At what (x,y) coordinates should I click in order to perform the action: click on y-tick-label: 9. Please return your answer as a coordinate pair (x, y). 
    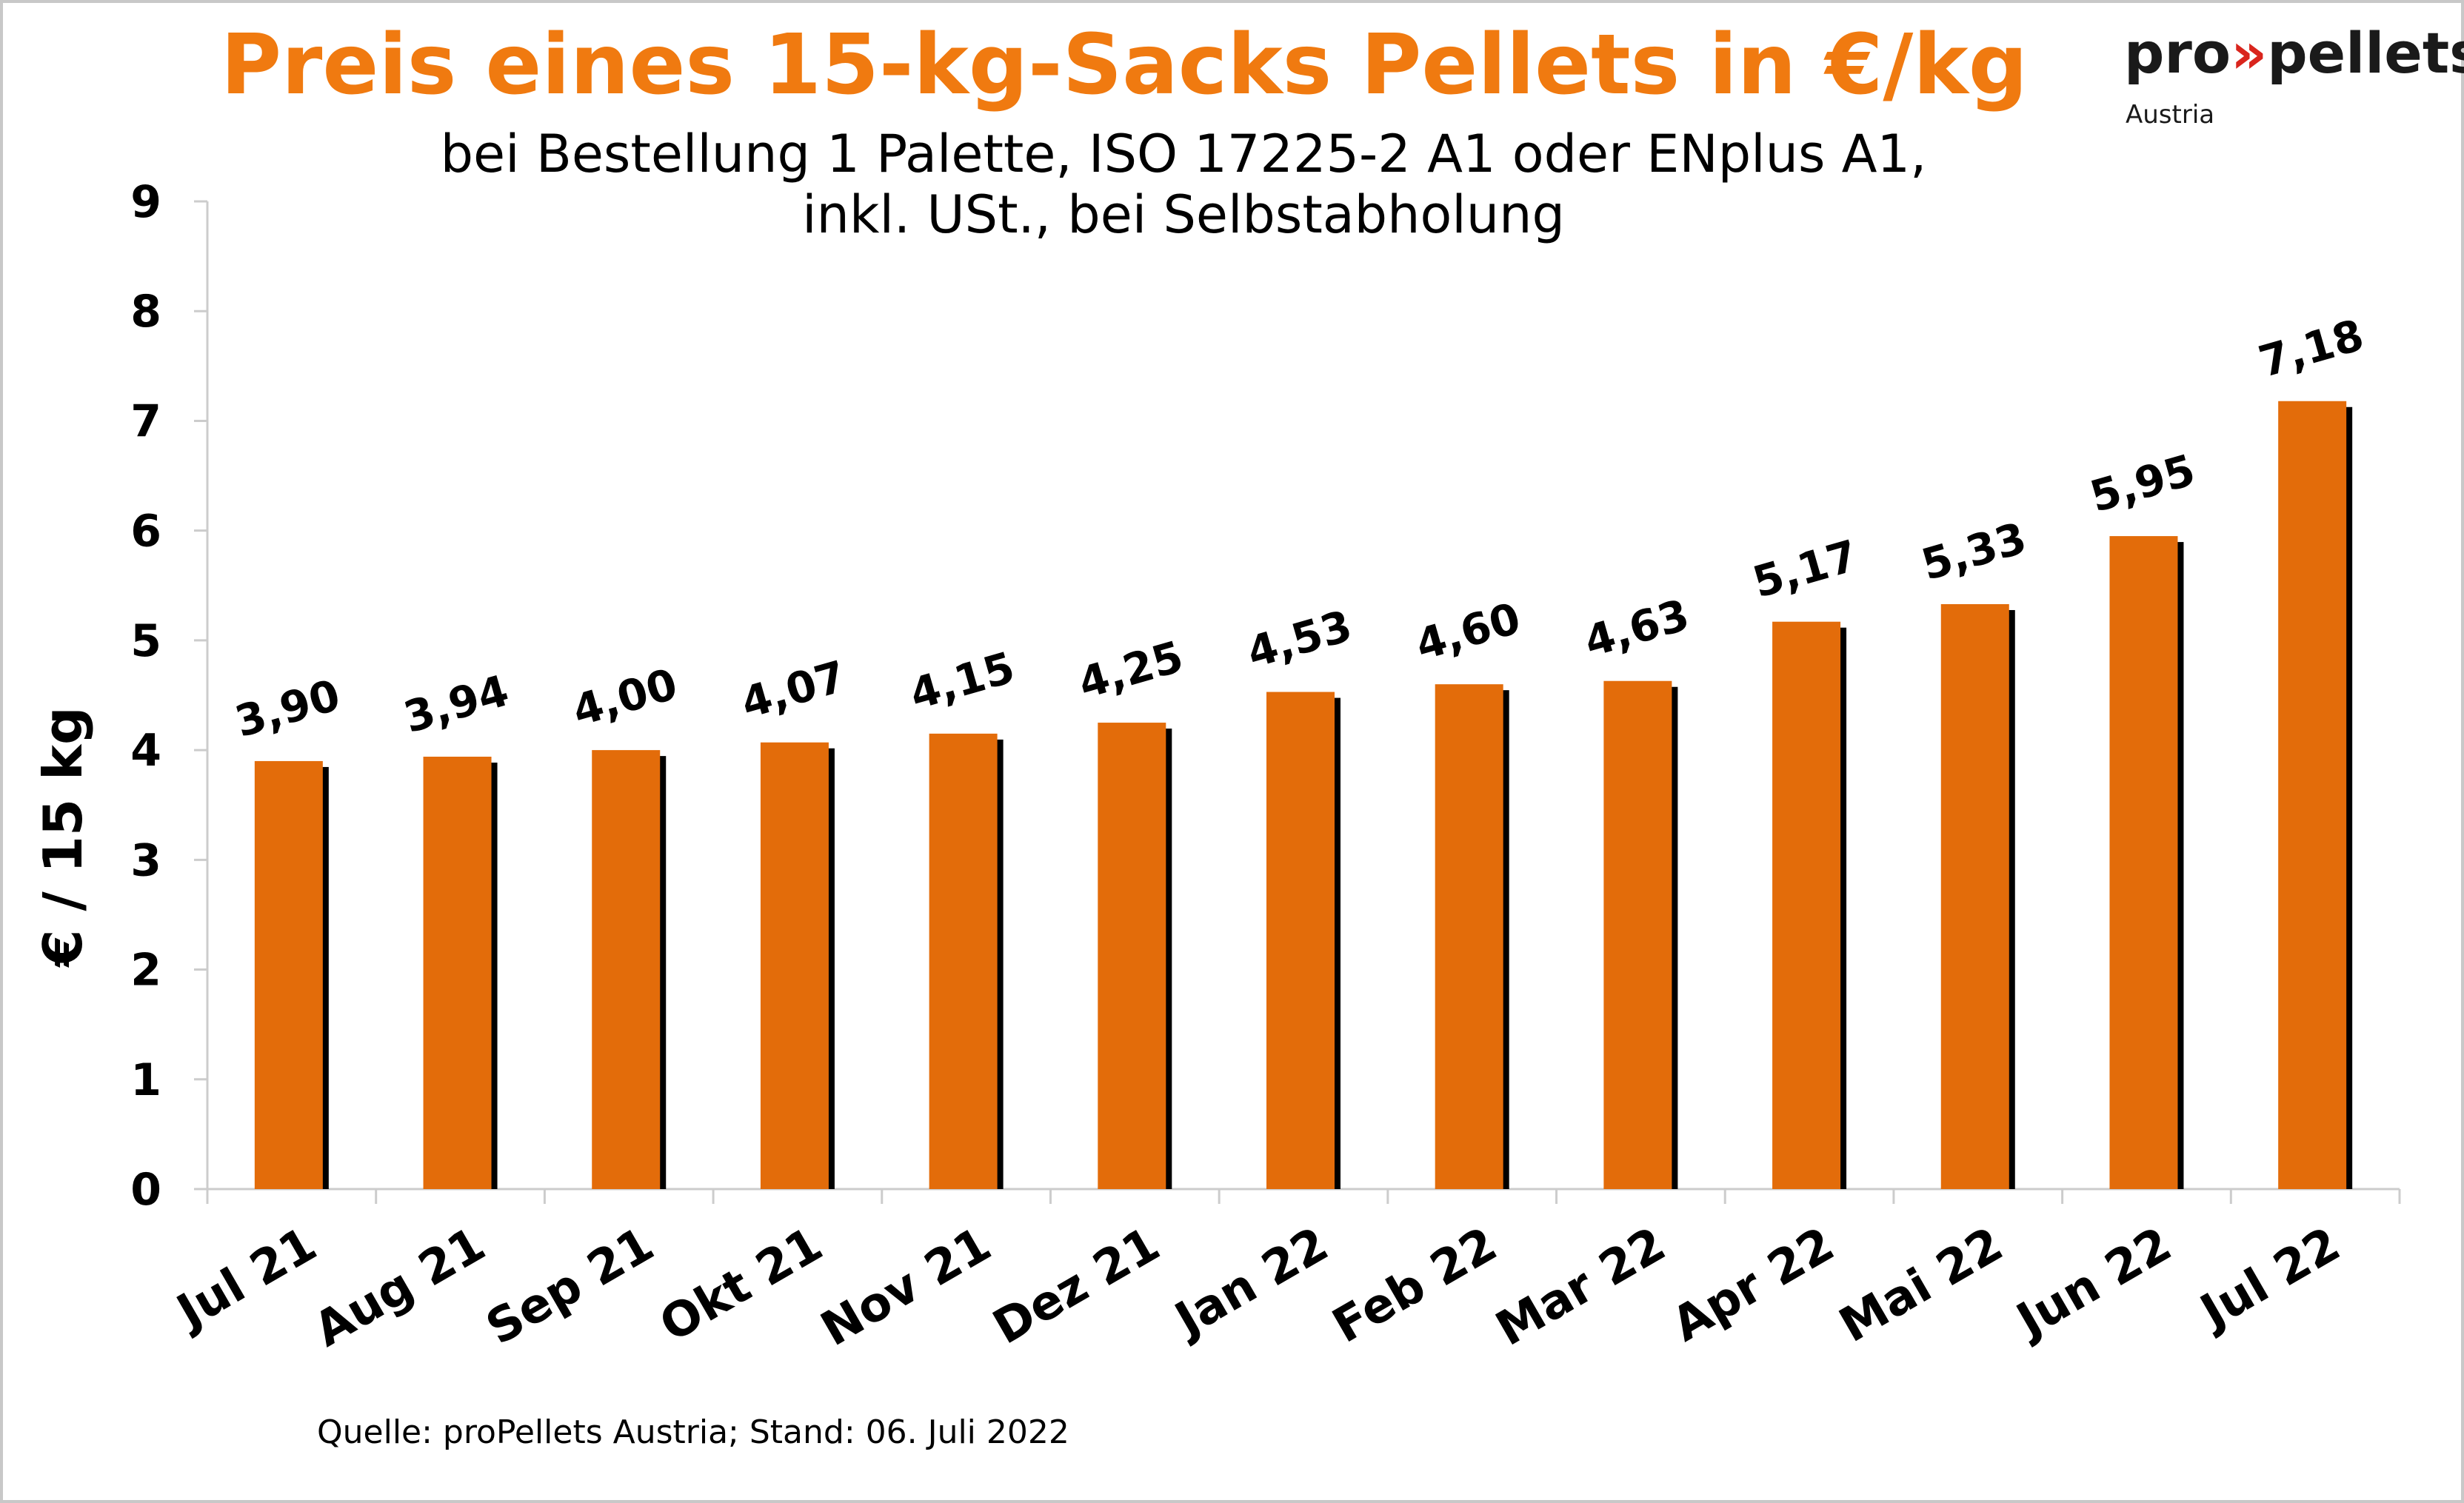
    Looking at the image, I should click on (146, 202).